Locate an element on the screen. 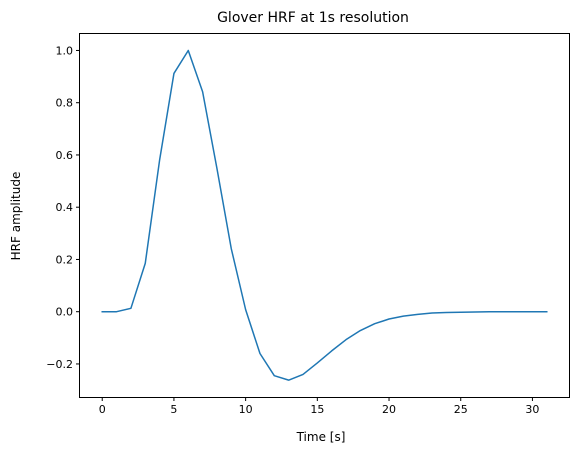 This screenshot has width=579, height=453. x-tick-label: 10 is located at coordinates (246, 409).